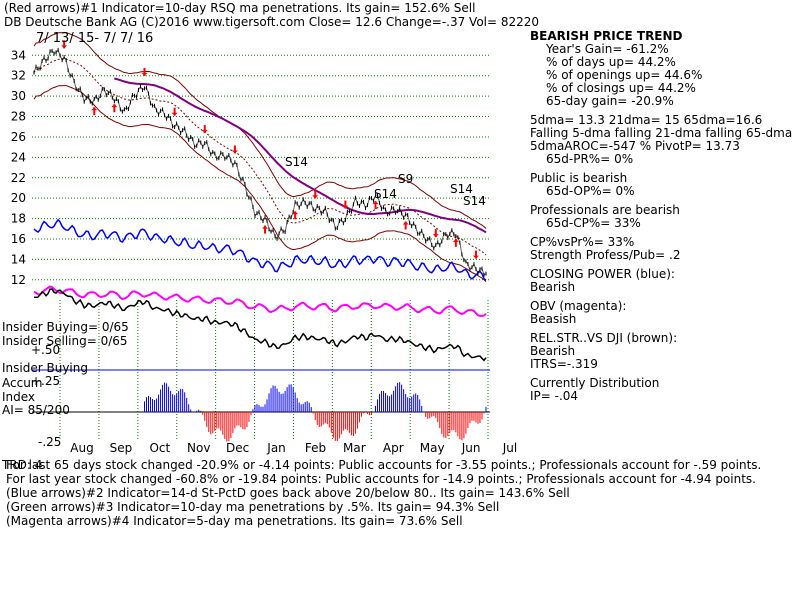  Describe the element at coordinates (553, 319) in the screenshot. I see `right-panel-line: Beasish` at that location.